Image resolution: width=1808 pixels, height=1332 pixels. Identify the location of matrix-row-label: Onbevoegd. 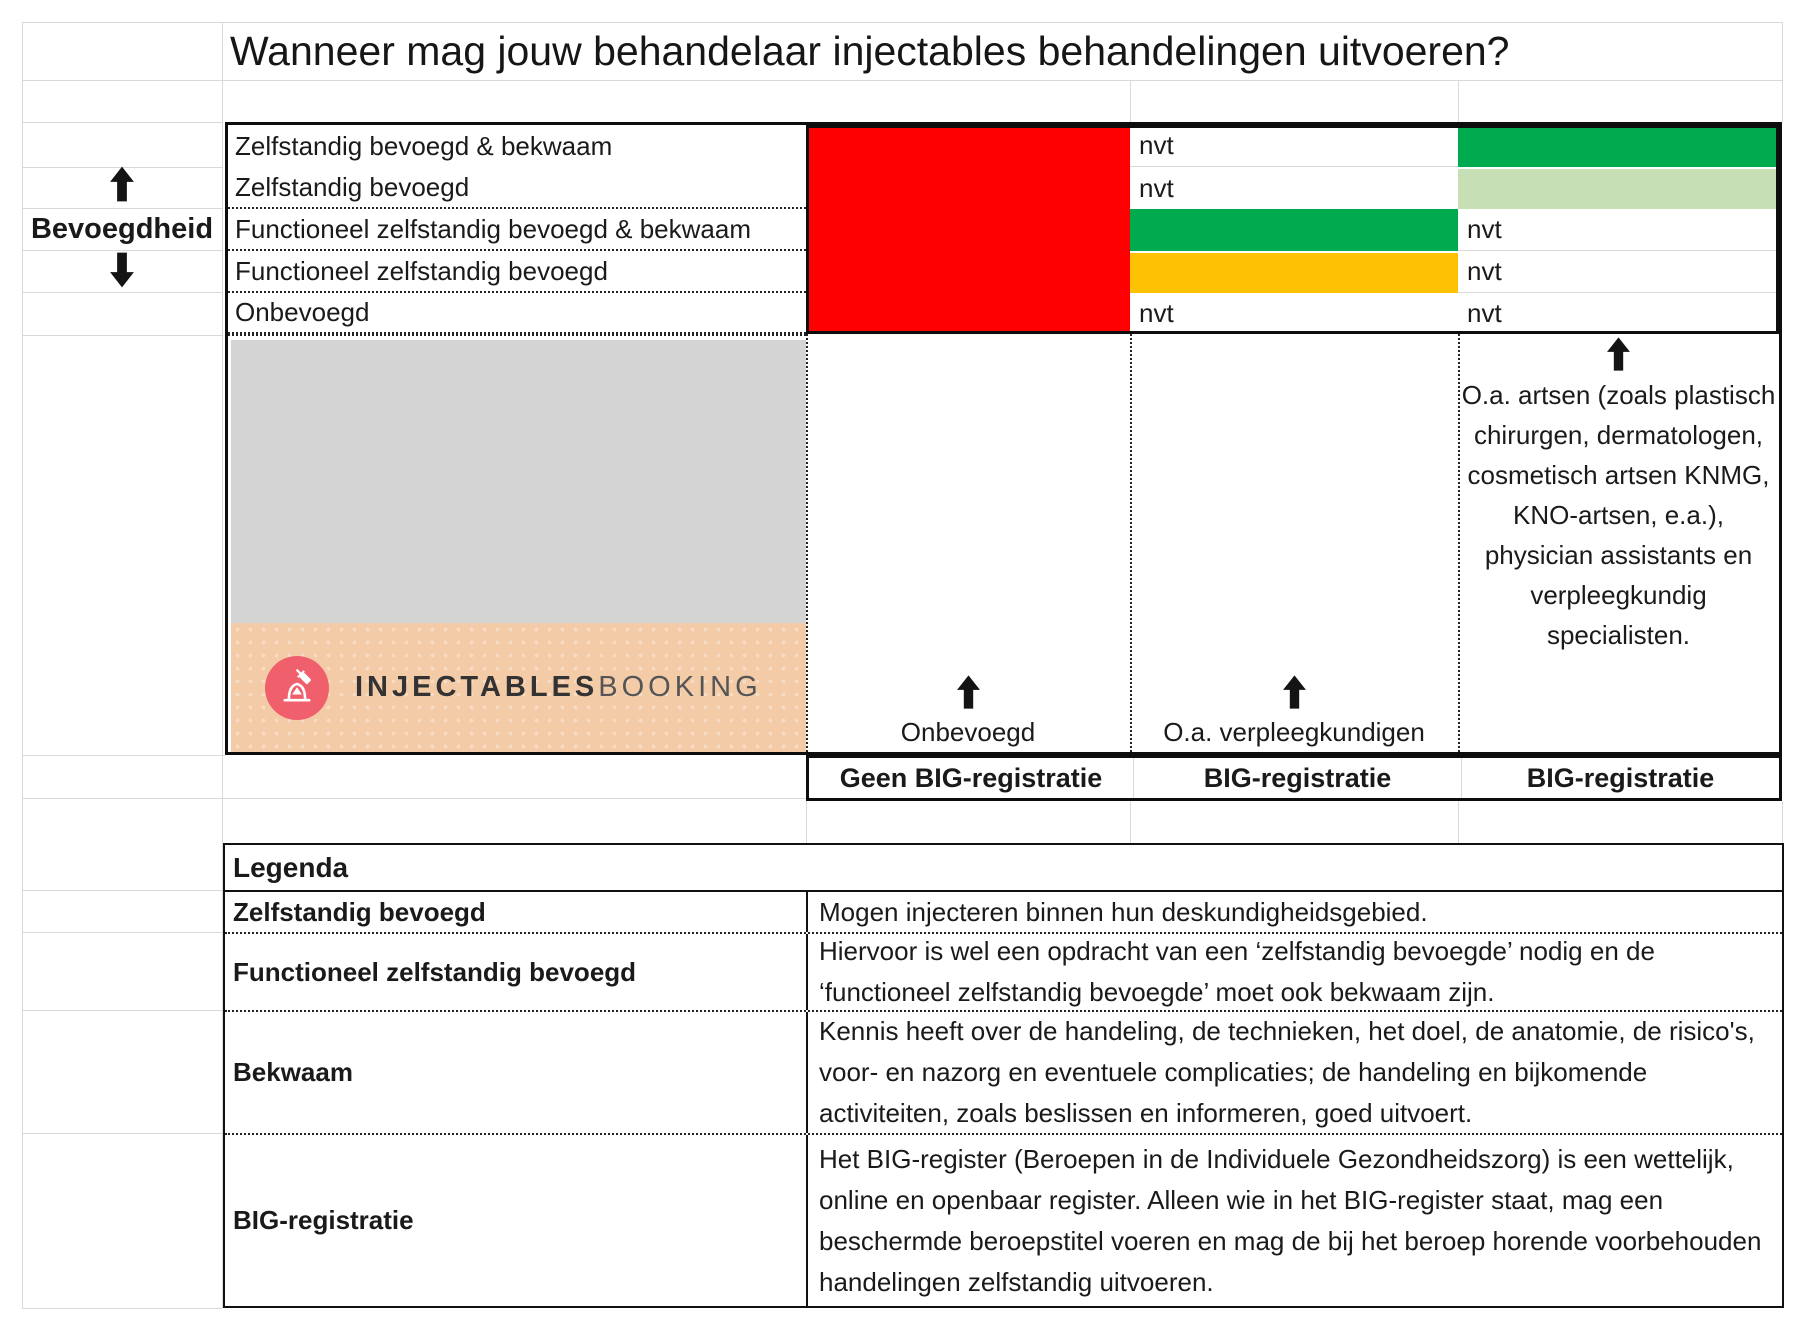
(517, 313).